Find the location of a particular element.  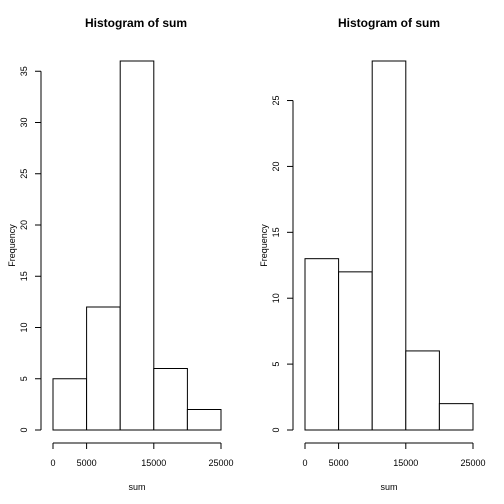

y-tick-label: 30 is located at coordinates (24, 122).